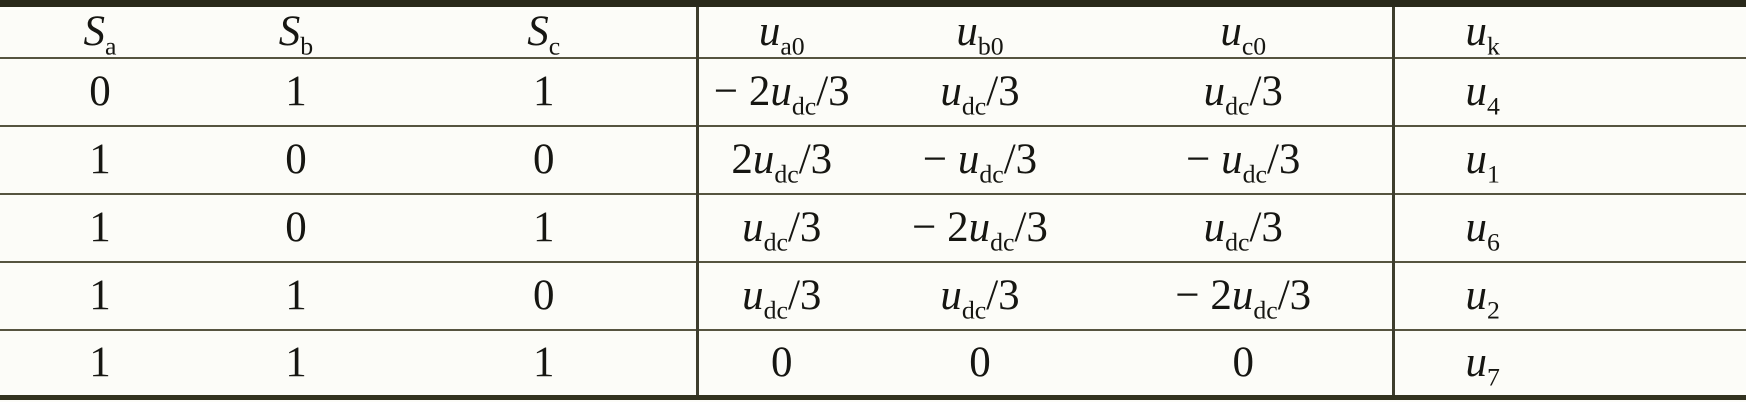 The image size is (1746, 402). I want to click on cell-uk: u4, so click(1482, 94).